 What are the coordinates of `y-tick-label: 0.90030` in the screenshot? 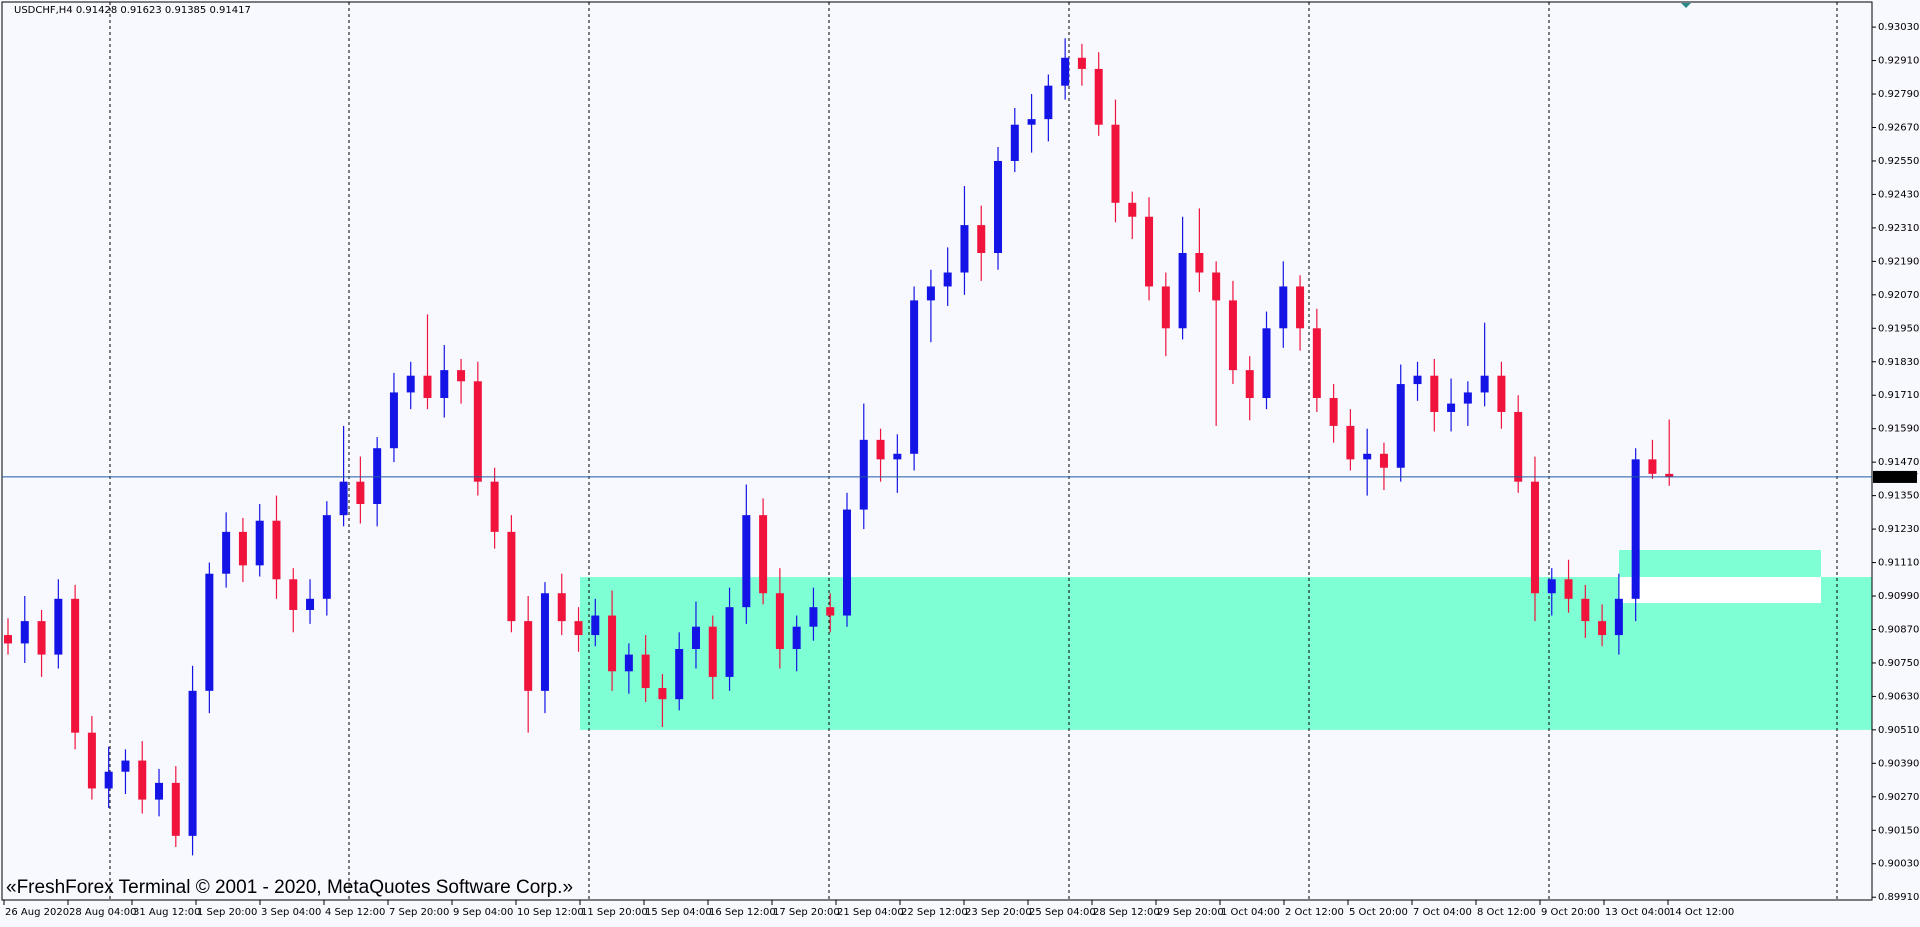 It's located at (1898, 864).